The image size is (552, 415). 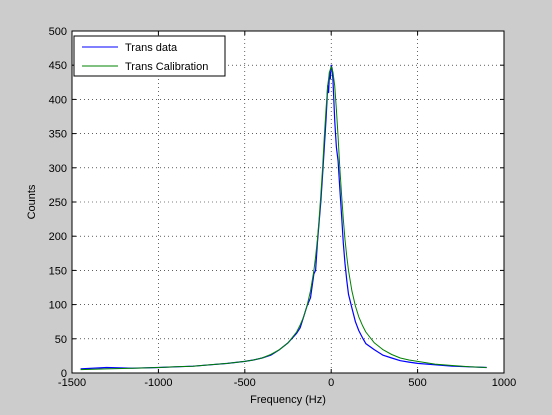 What do you see at coordinates (58, 306) in the screenshot?
I see `y-tick-label: 100` at bounding box center [58, 306].